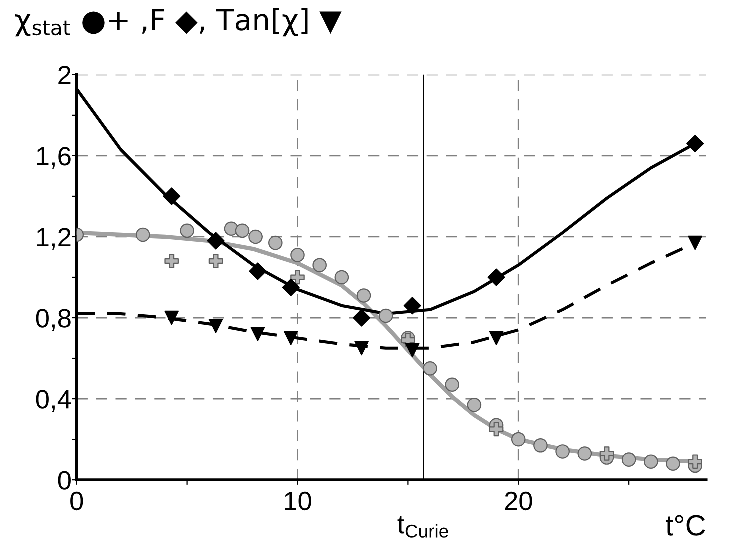 The image size is (732, 555). Describe the element at coordinates (54, 239) in the screenshot. I see `y-tick-label: 1,2` at that location.